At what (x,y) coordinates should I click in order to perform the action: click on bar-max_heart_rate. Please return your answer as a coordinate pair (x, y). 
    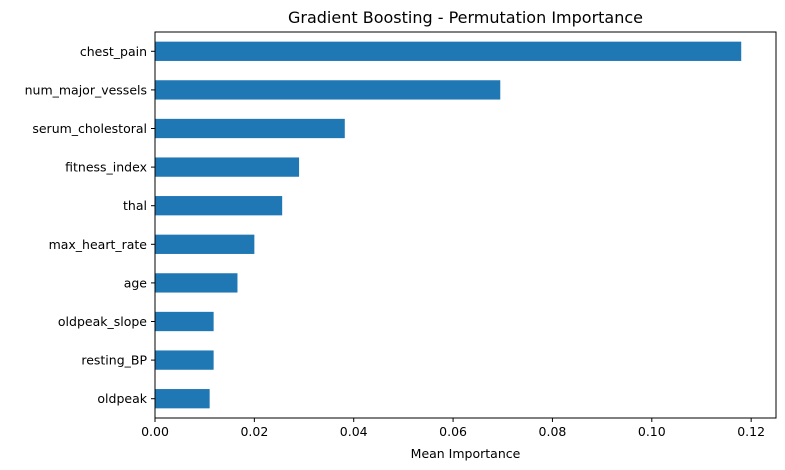
    Looking at the image, I should click on (205, 244).